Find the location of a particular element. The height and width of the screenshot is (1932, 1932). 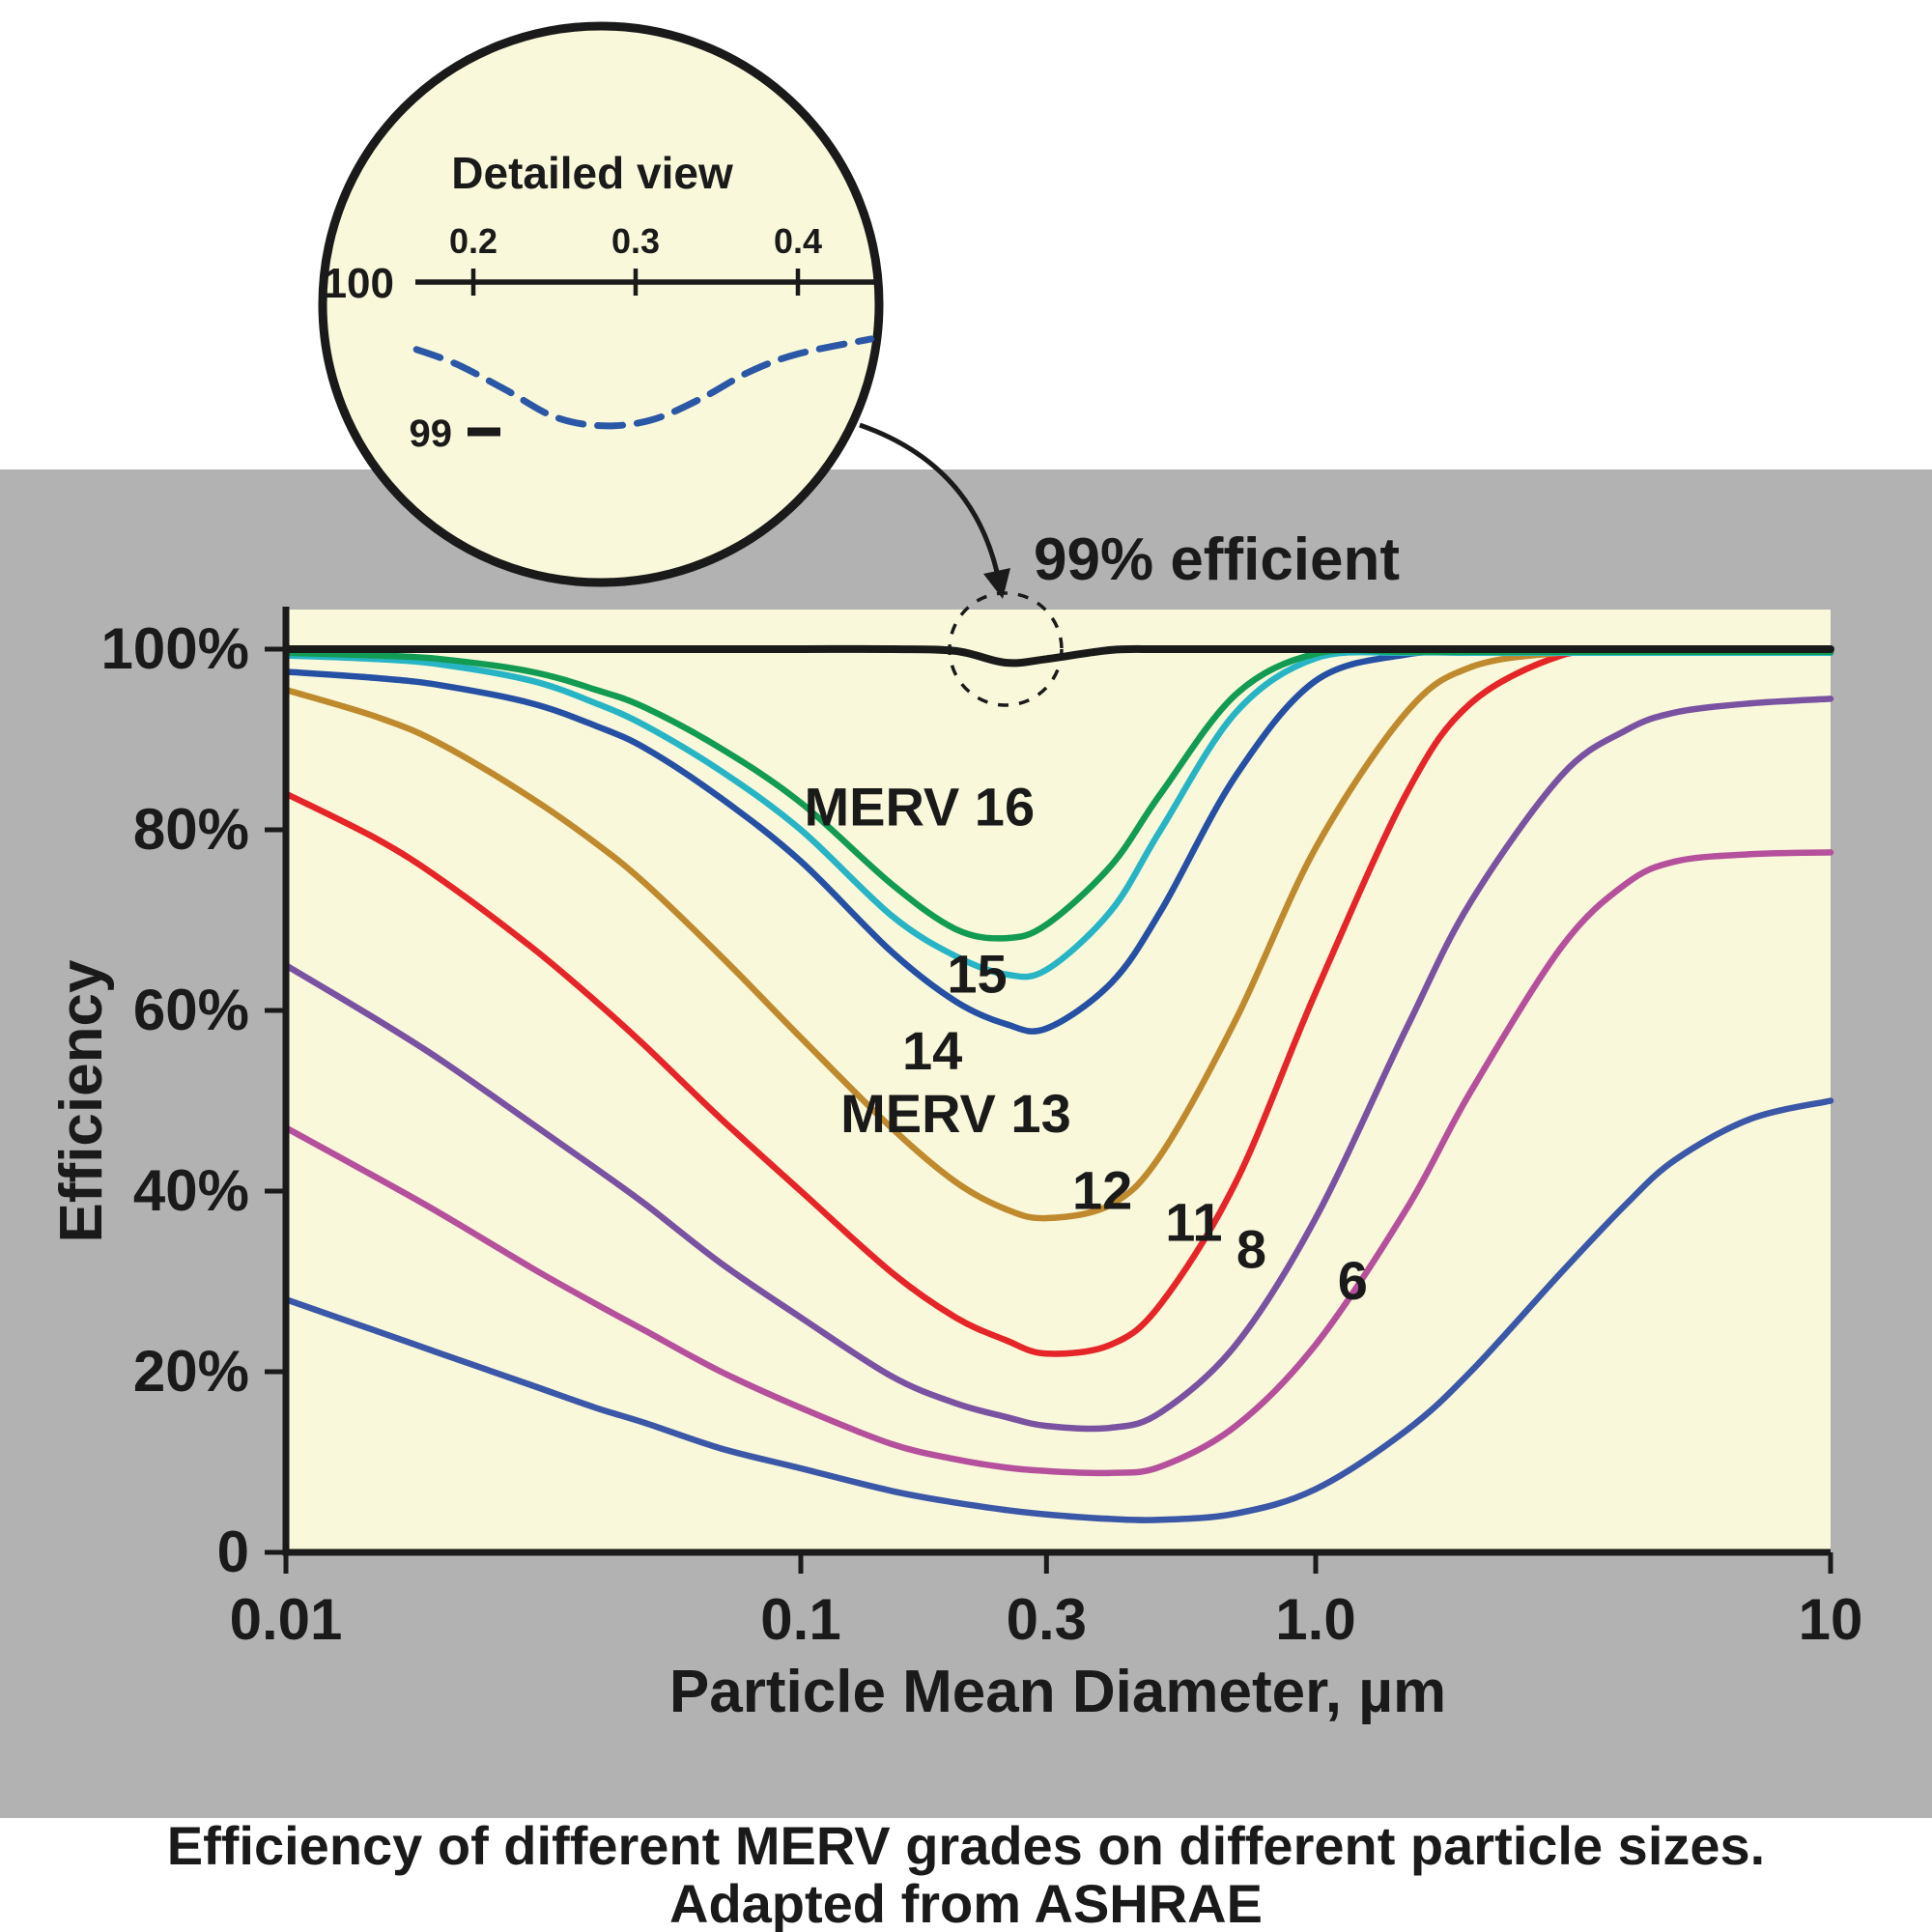

x-axis-ticks: 0.01 0.1 0.3 1.0 10 is located at coordinates (1046, 1602).